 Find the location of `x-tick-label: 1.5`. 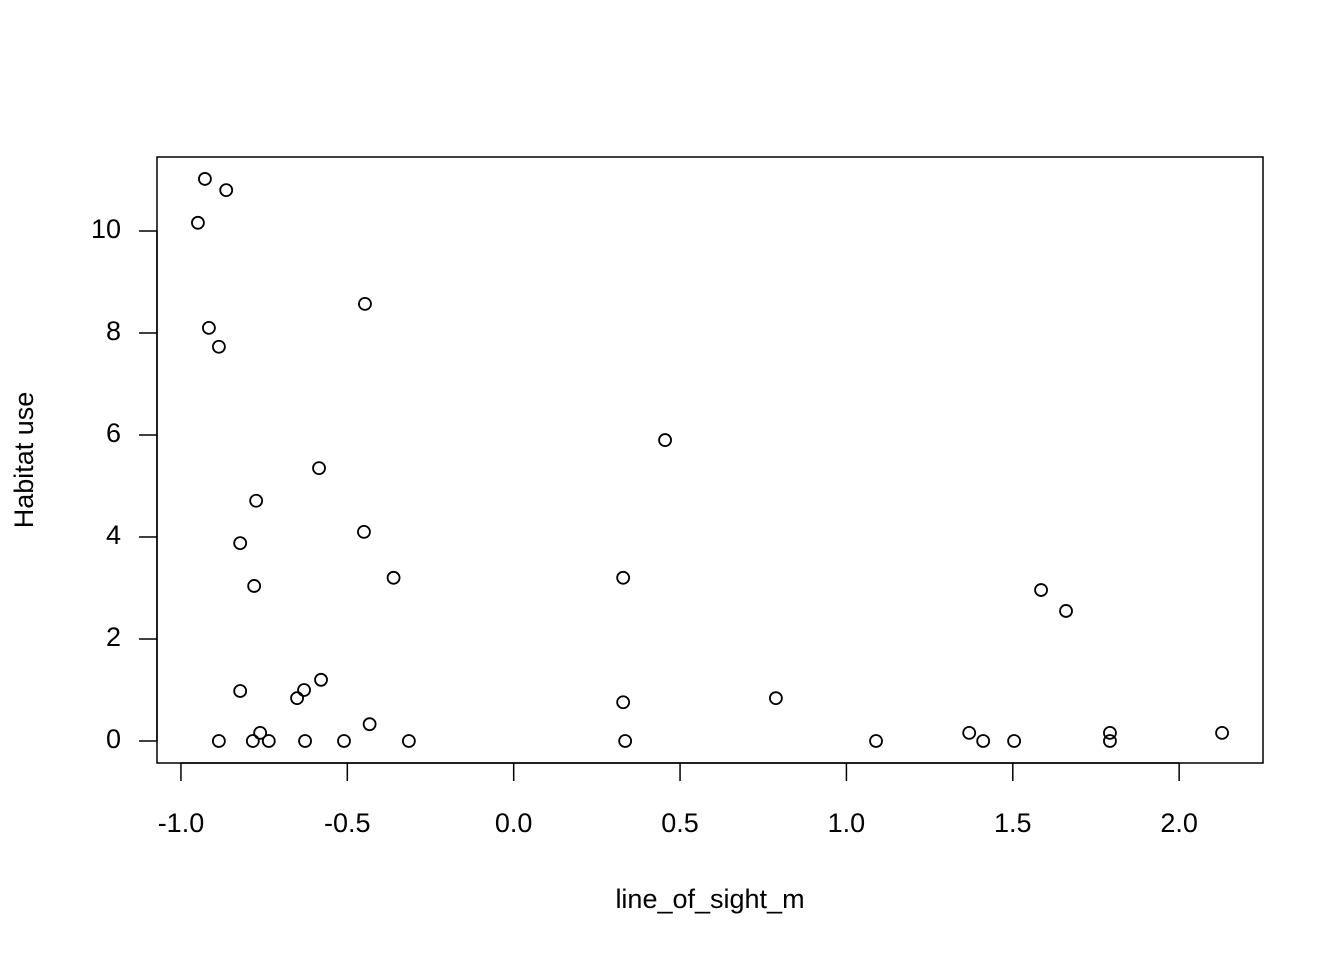

x-tick-label: 1.5 is located at coordinates (1013, 823).